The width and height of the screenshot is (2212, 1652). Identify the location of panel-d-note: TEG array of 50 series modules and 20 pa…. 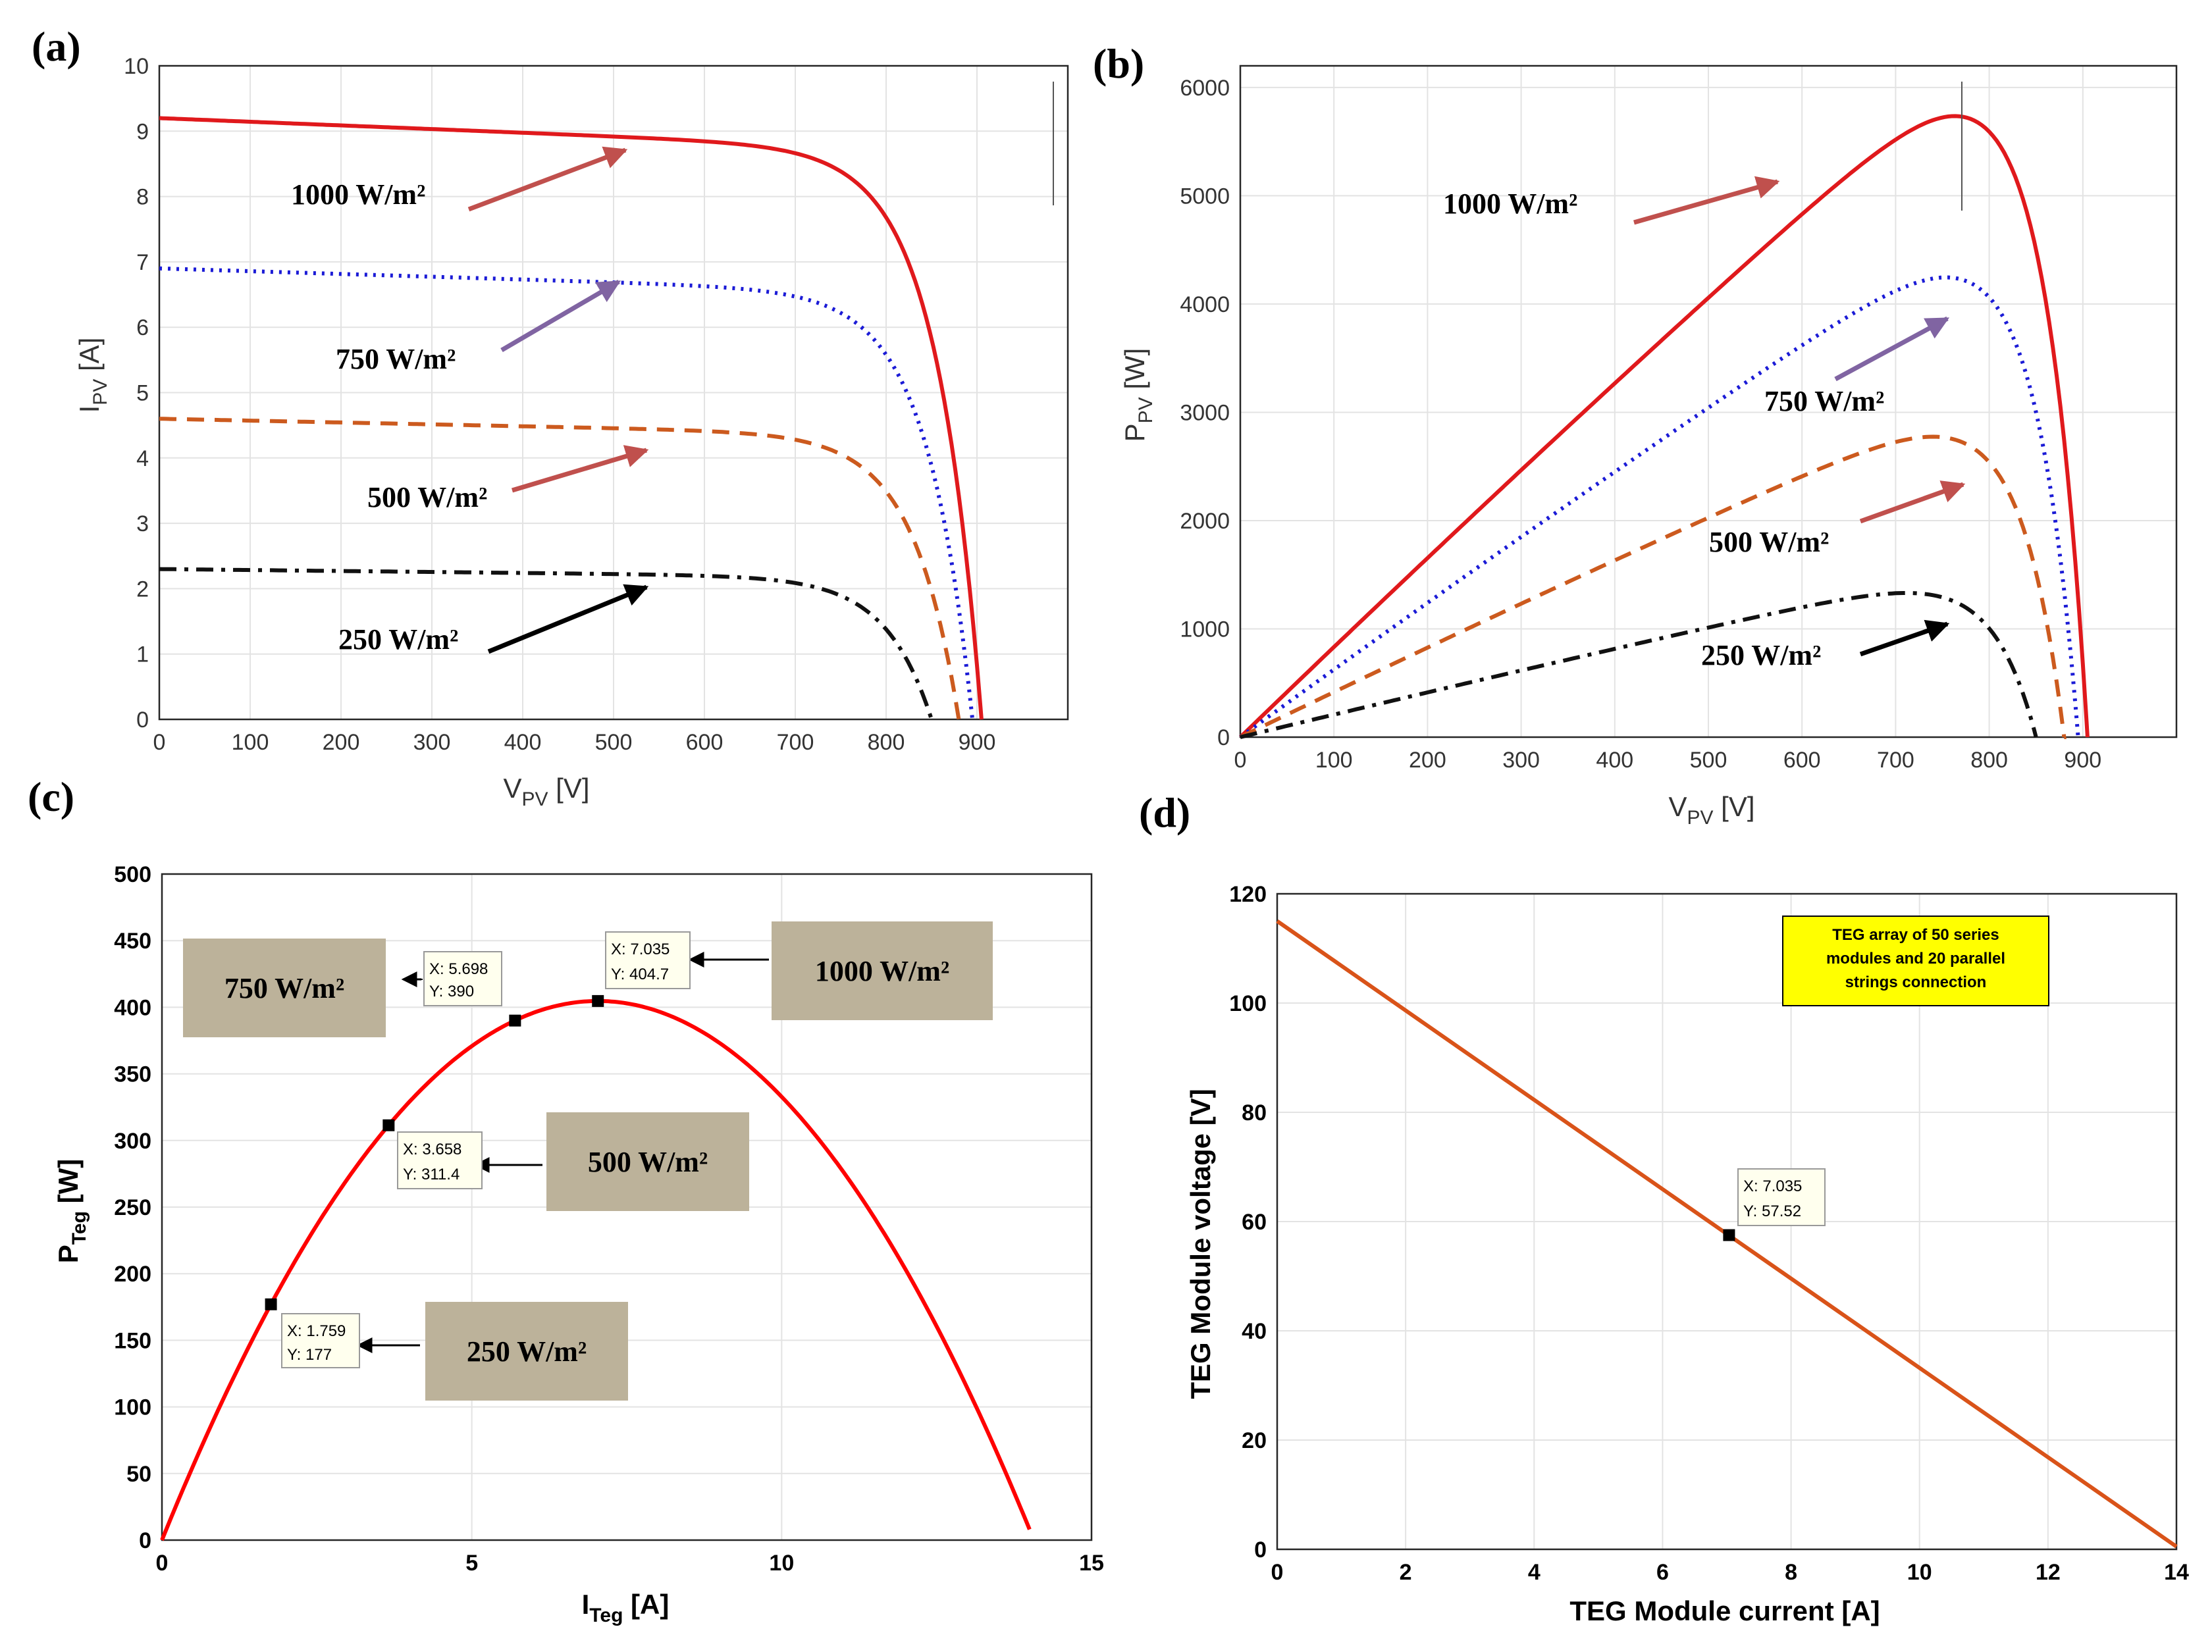
(1916, 961).